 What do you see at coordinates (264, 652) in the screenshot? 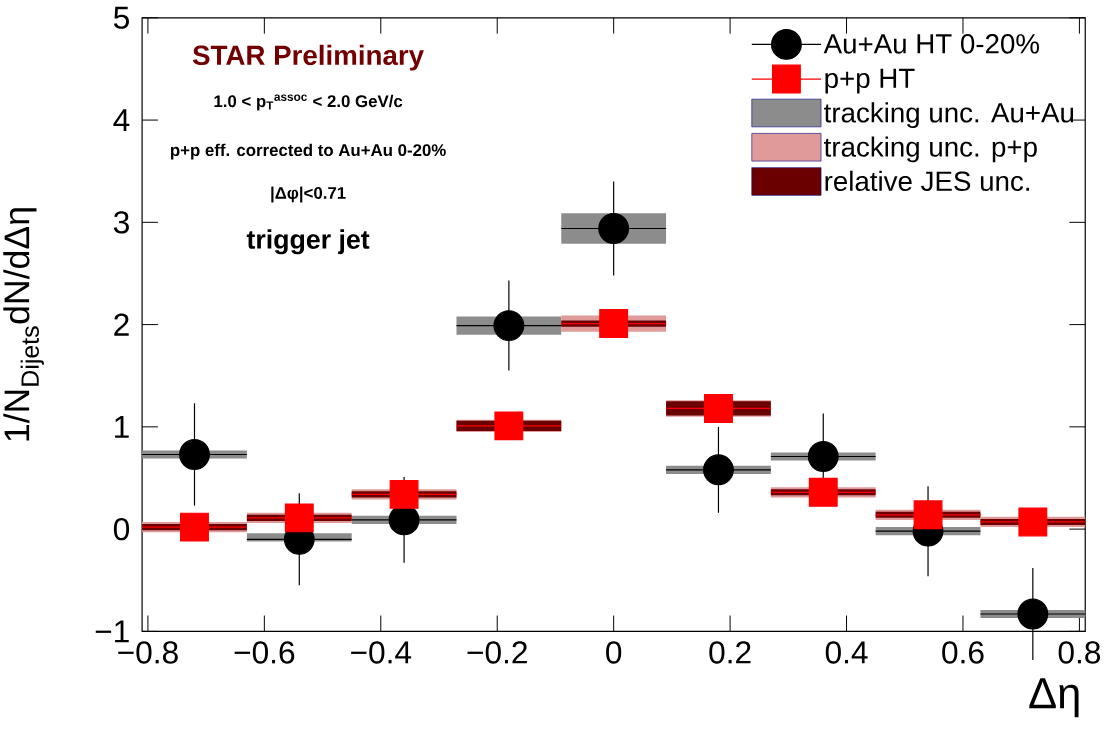
I see `x-tick-label: −0.6` at bounding box center [264, 652].